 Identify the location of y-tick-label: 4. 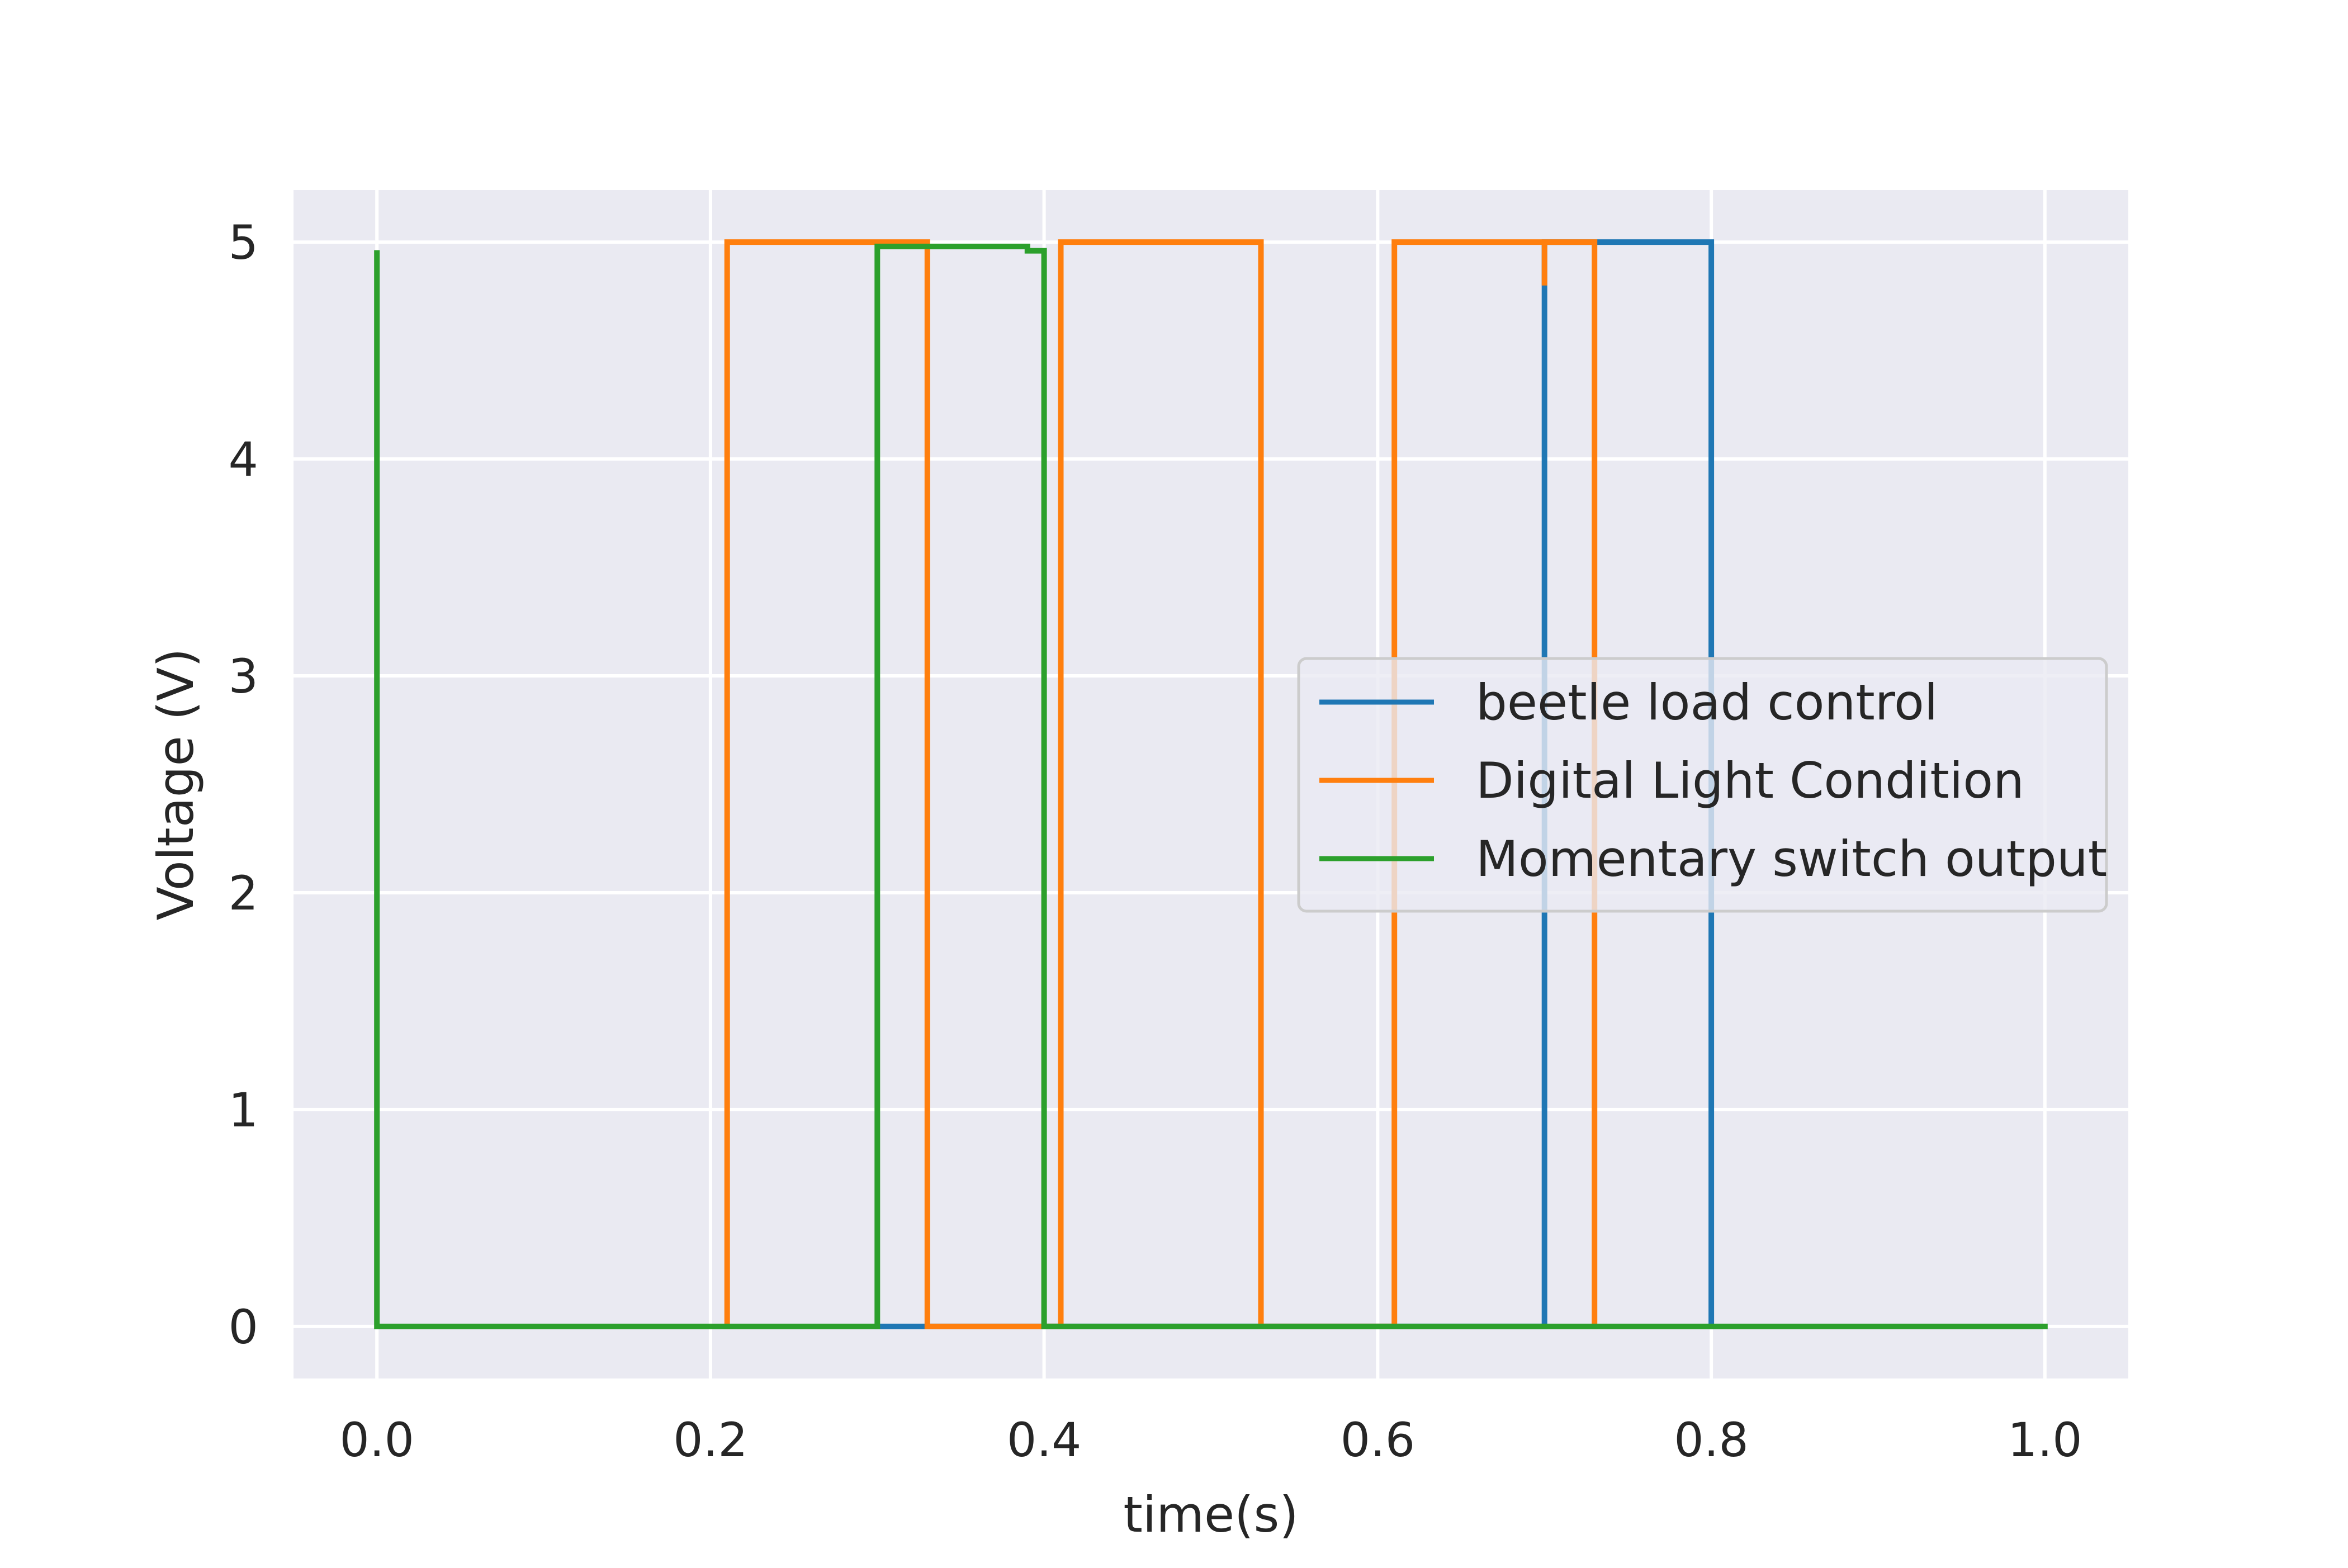
(243, 459).